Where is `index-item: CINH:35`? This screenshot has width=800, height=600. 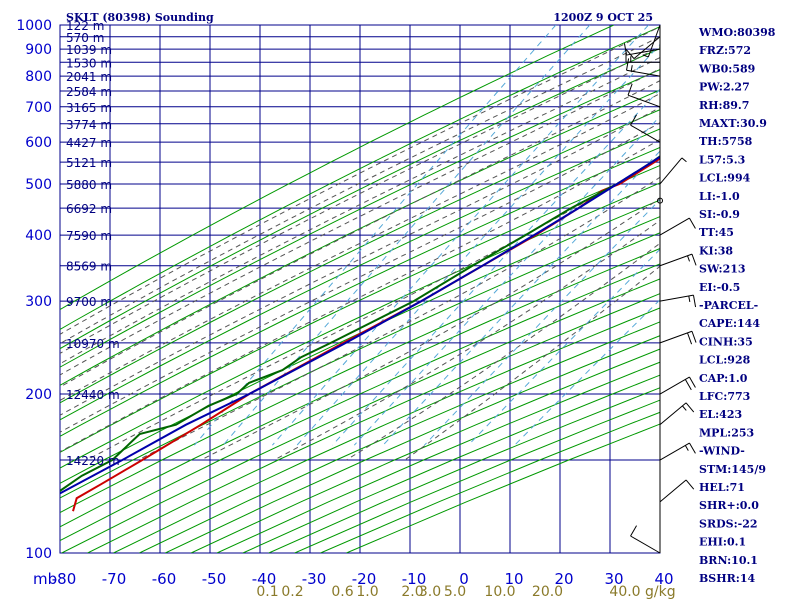 index-item: CINH:35 is located at coordinates (726, 341).